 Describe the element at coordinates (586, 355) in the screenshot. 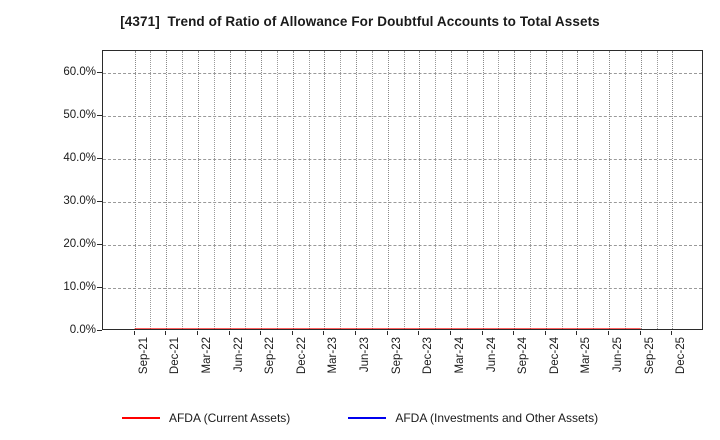

I see `x-tick-label: Mar-25` at that location.